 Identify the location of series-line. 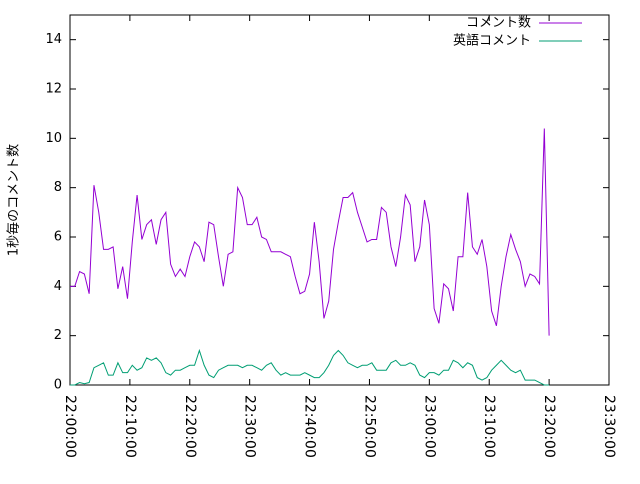
(310, 367).